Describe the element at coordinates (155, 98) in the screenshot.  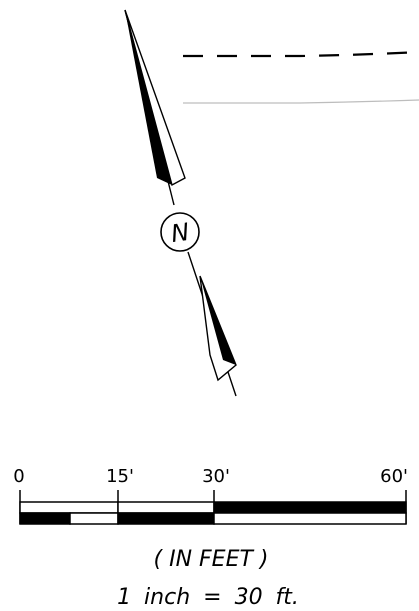
I see `north-arrowhead-white` at that location.